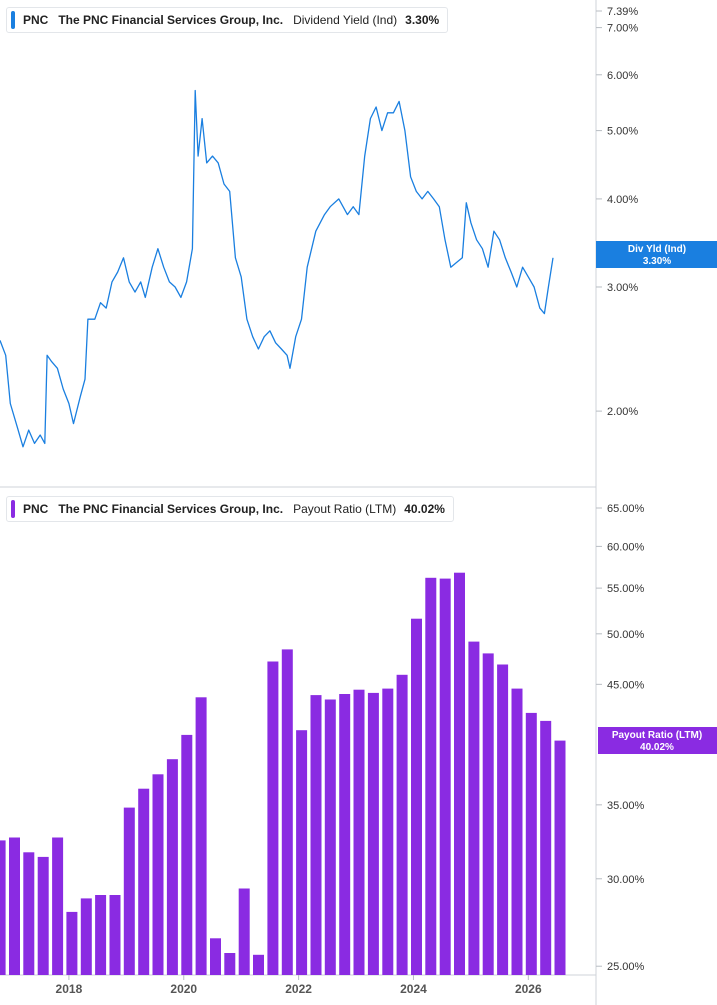 Image resolution: width=717 pixels, height=1005 pixels. I want to click on yield-legend-value: 3.30%, so click(422, 20).